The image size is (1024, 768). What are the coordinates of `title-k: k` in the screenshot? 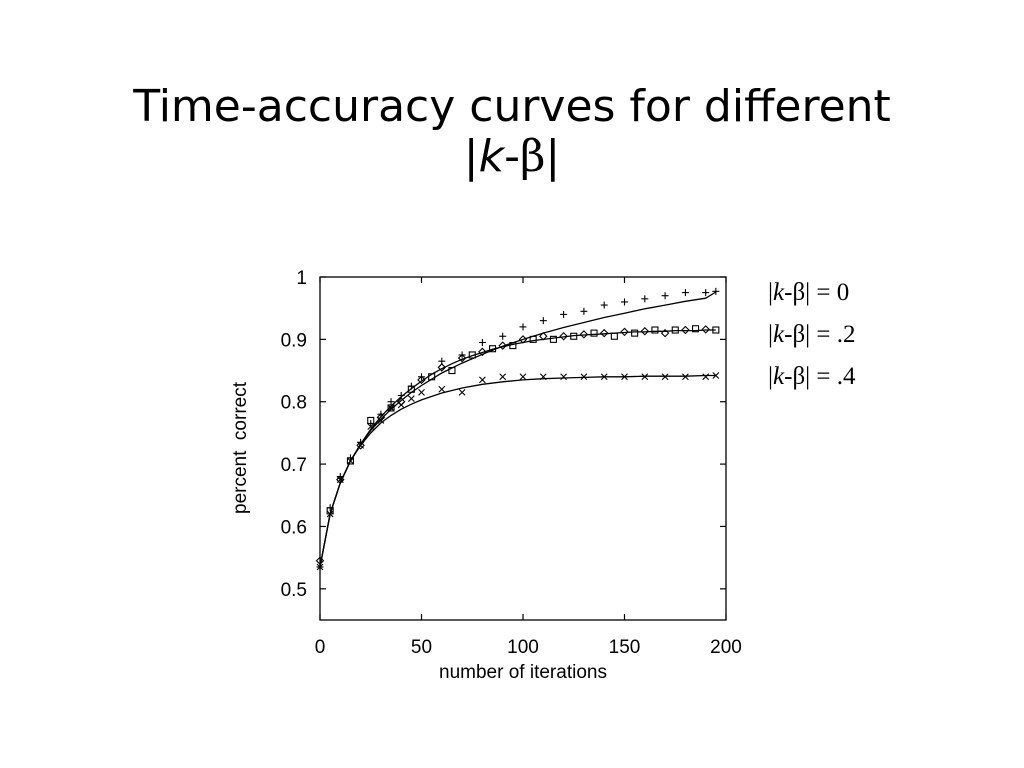 It's located at (491, 156).